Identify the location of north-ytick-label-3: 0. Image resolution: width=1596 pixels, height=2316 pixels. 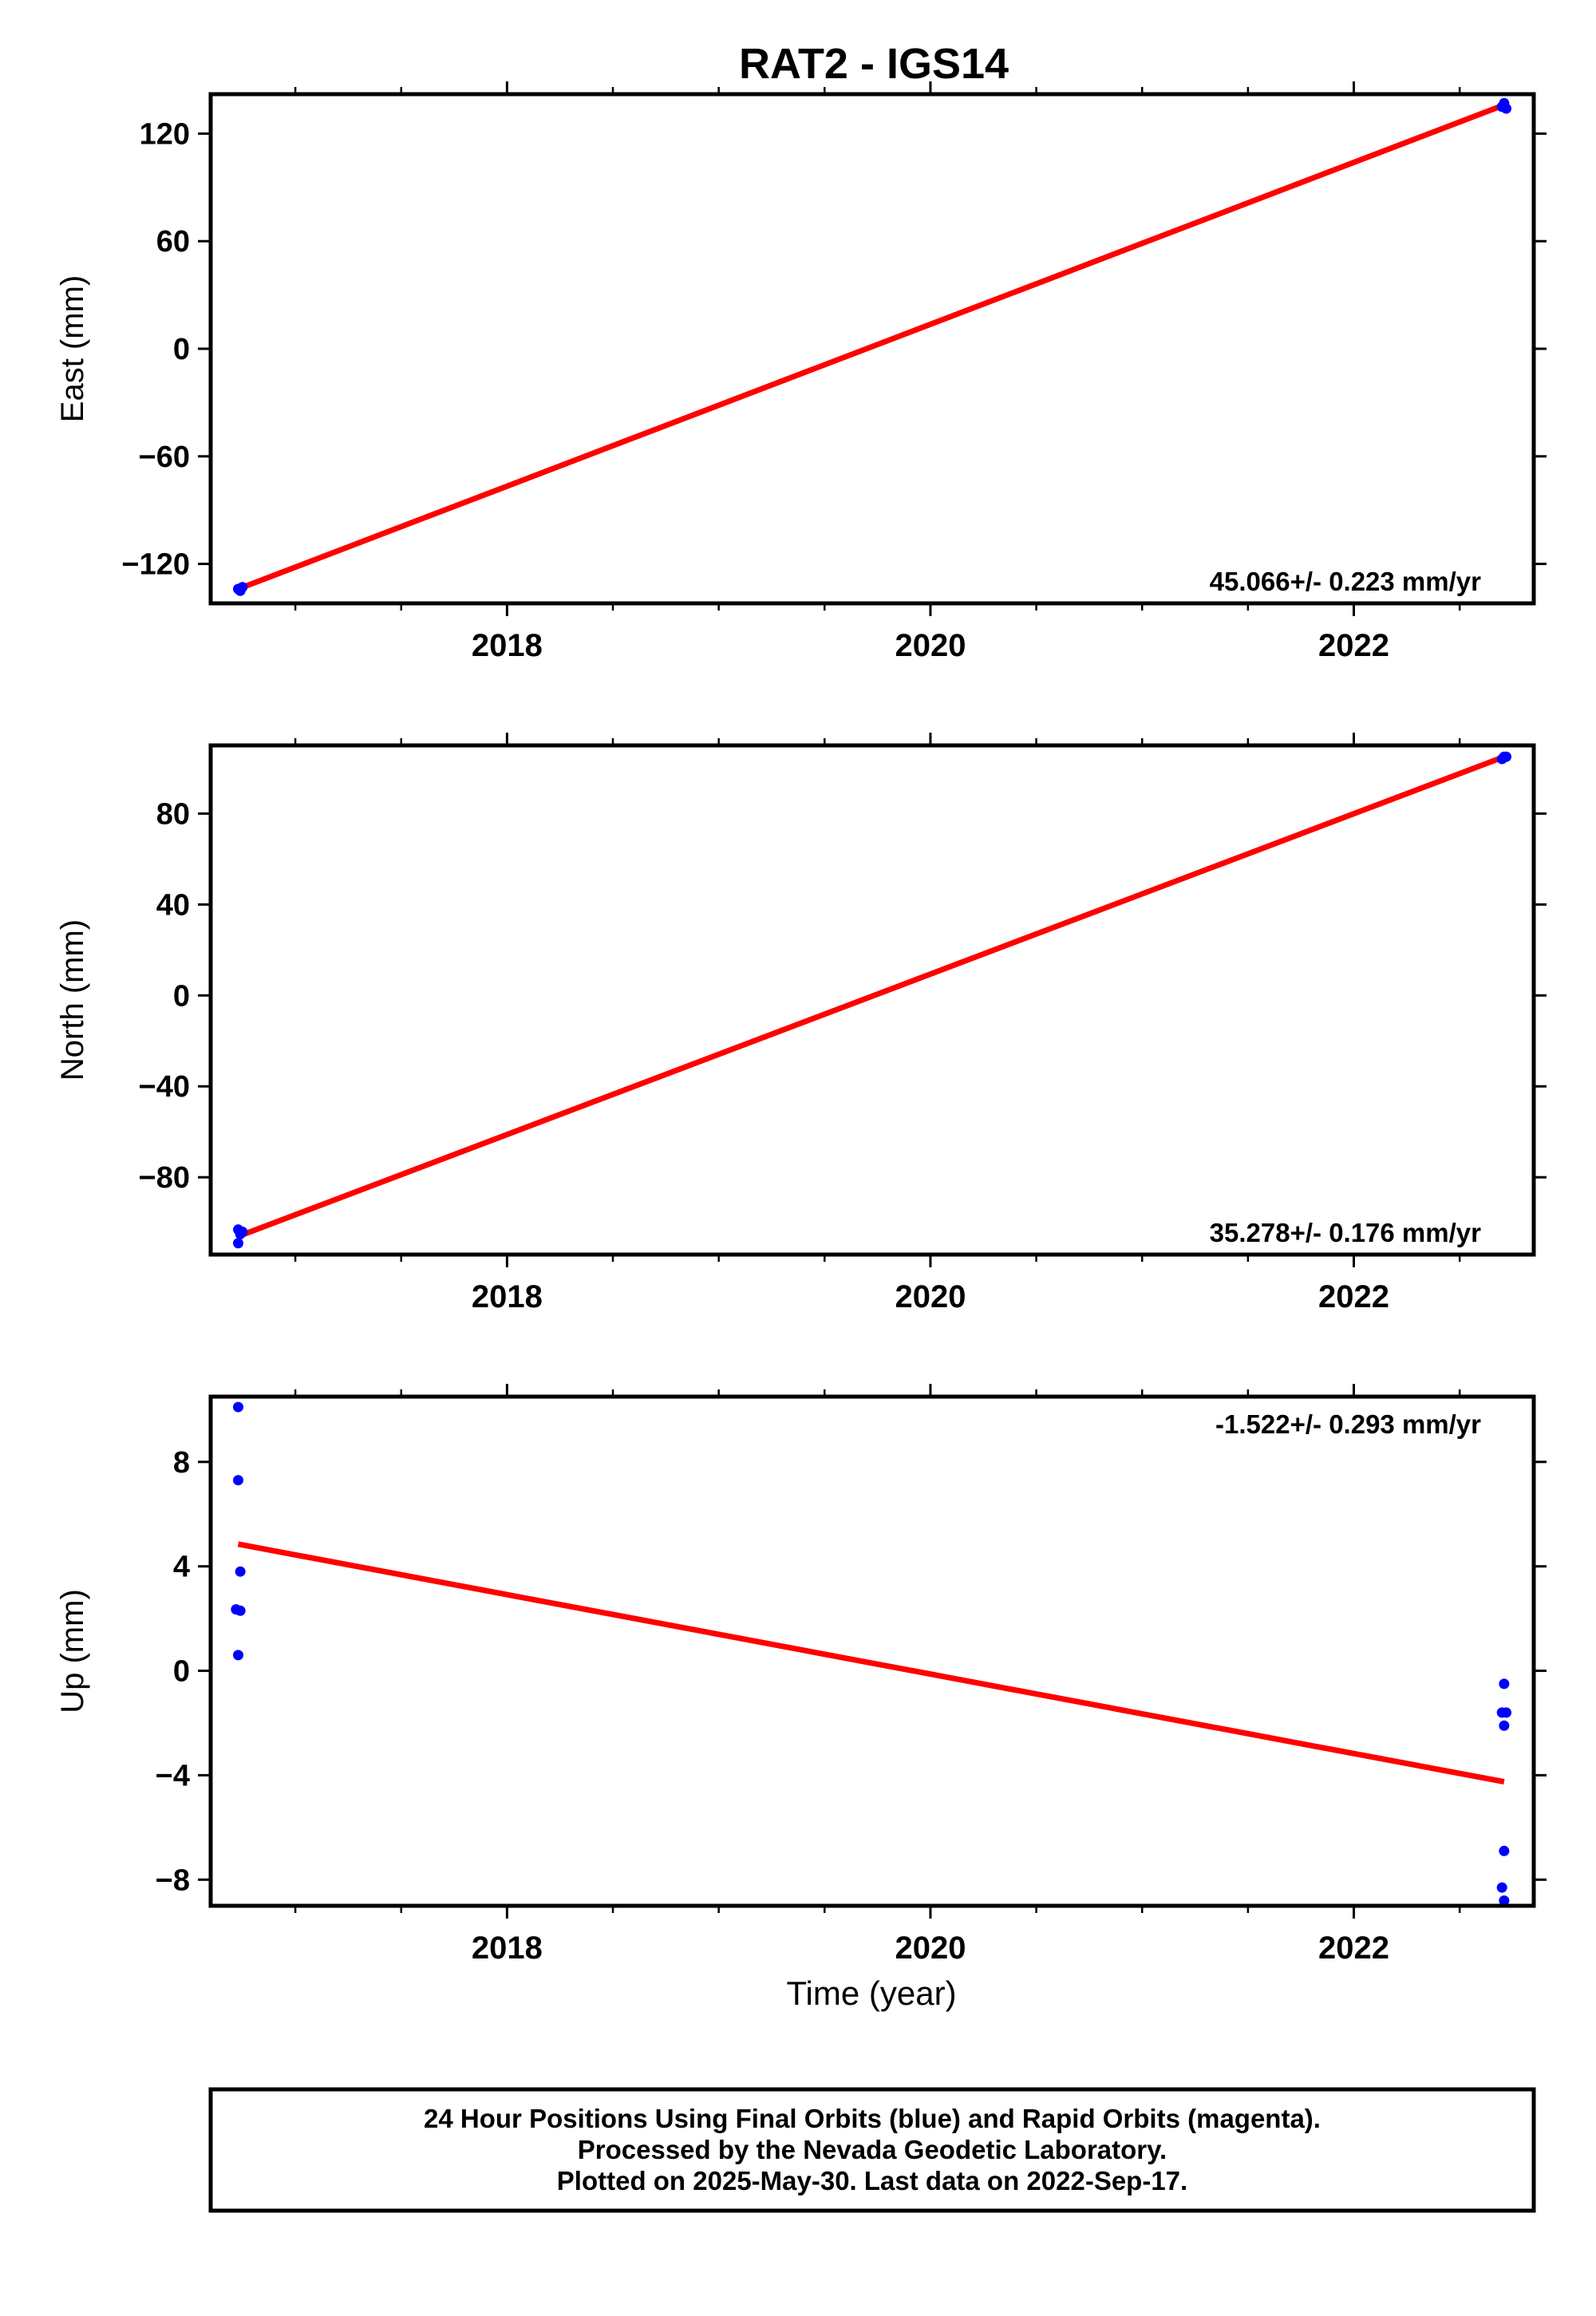
(181, 996).